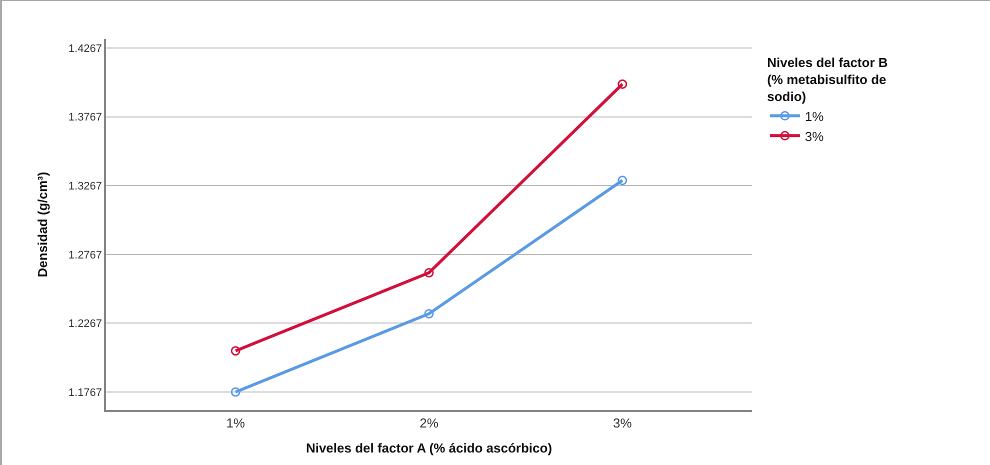 Image resolution: width=990 pixels, height=465 pixels. I want to click on x-tick-label: 1%, so click(236, 422).